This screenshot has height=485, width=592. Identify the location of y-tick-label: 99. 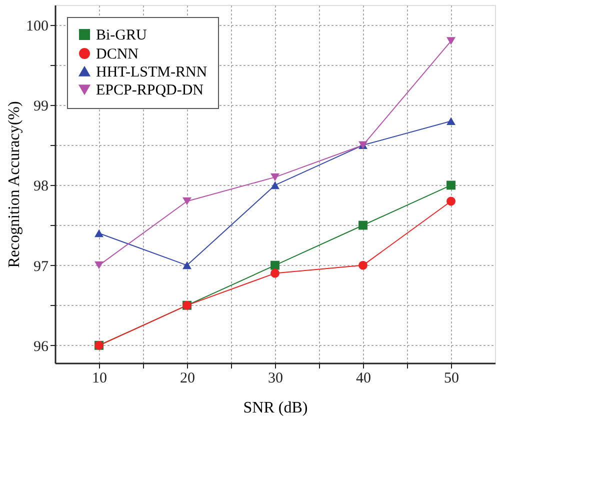
(41, 106).